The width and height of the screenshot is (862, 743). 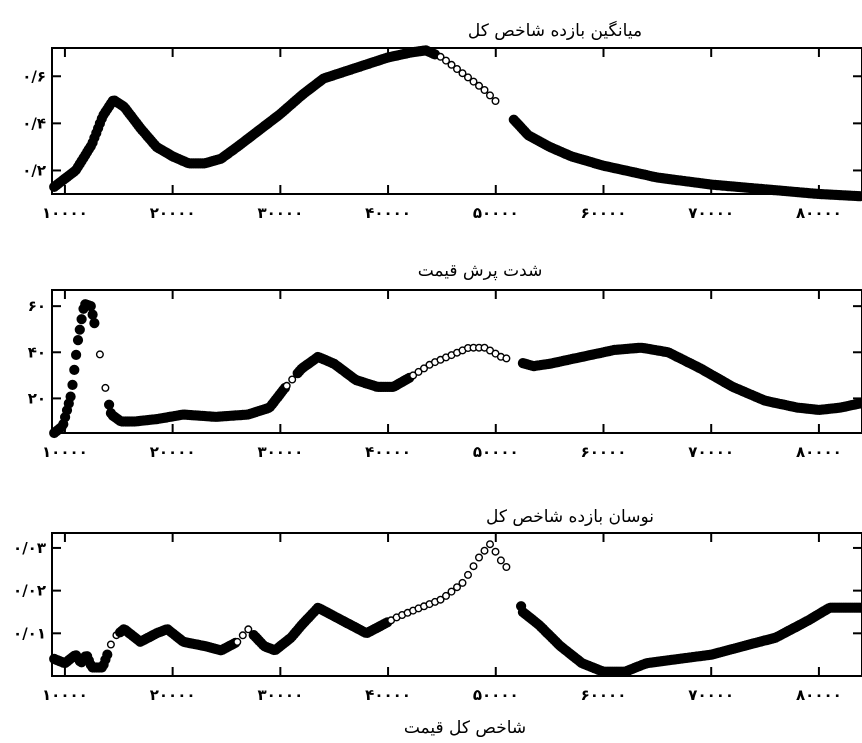 What do you see at coordinates (445, 352) in the screenshot?
I see `y-ticks: ۲۰ ۴۰ ۶۰` at bounding box center [445, 352].